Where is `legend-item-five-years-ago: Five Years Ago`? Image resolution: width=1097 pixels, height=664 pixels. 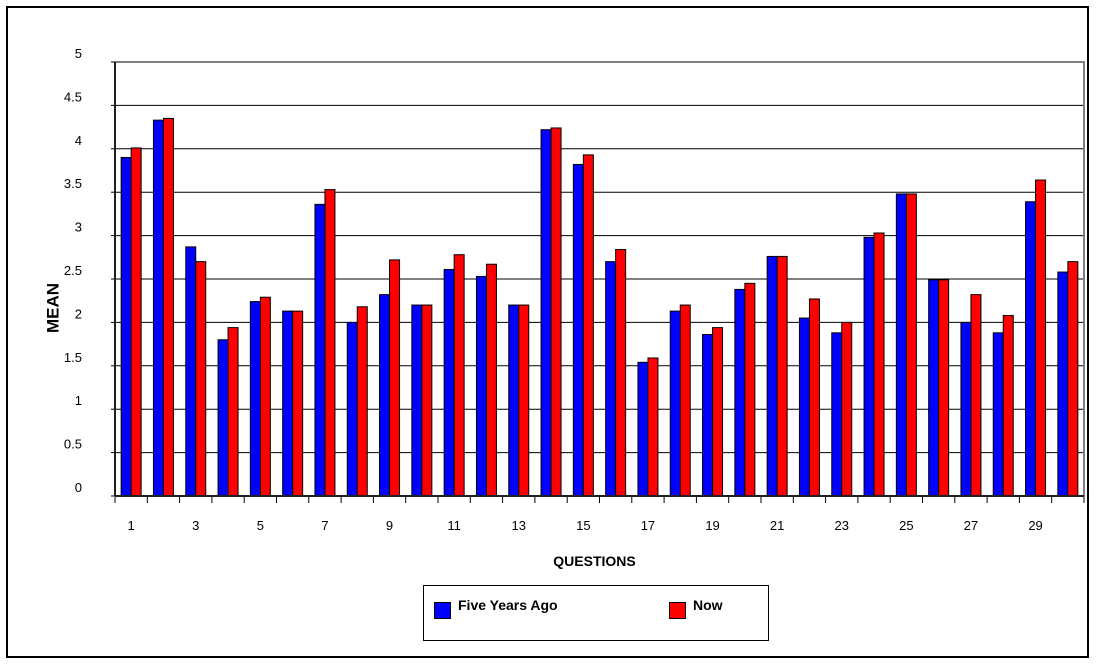
legend-item-five-years-ago: Five Years Ago is located at coordinates (496, 608).